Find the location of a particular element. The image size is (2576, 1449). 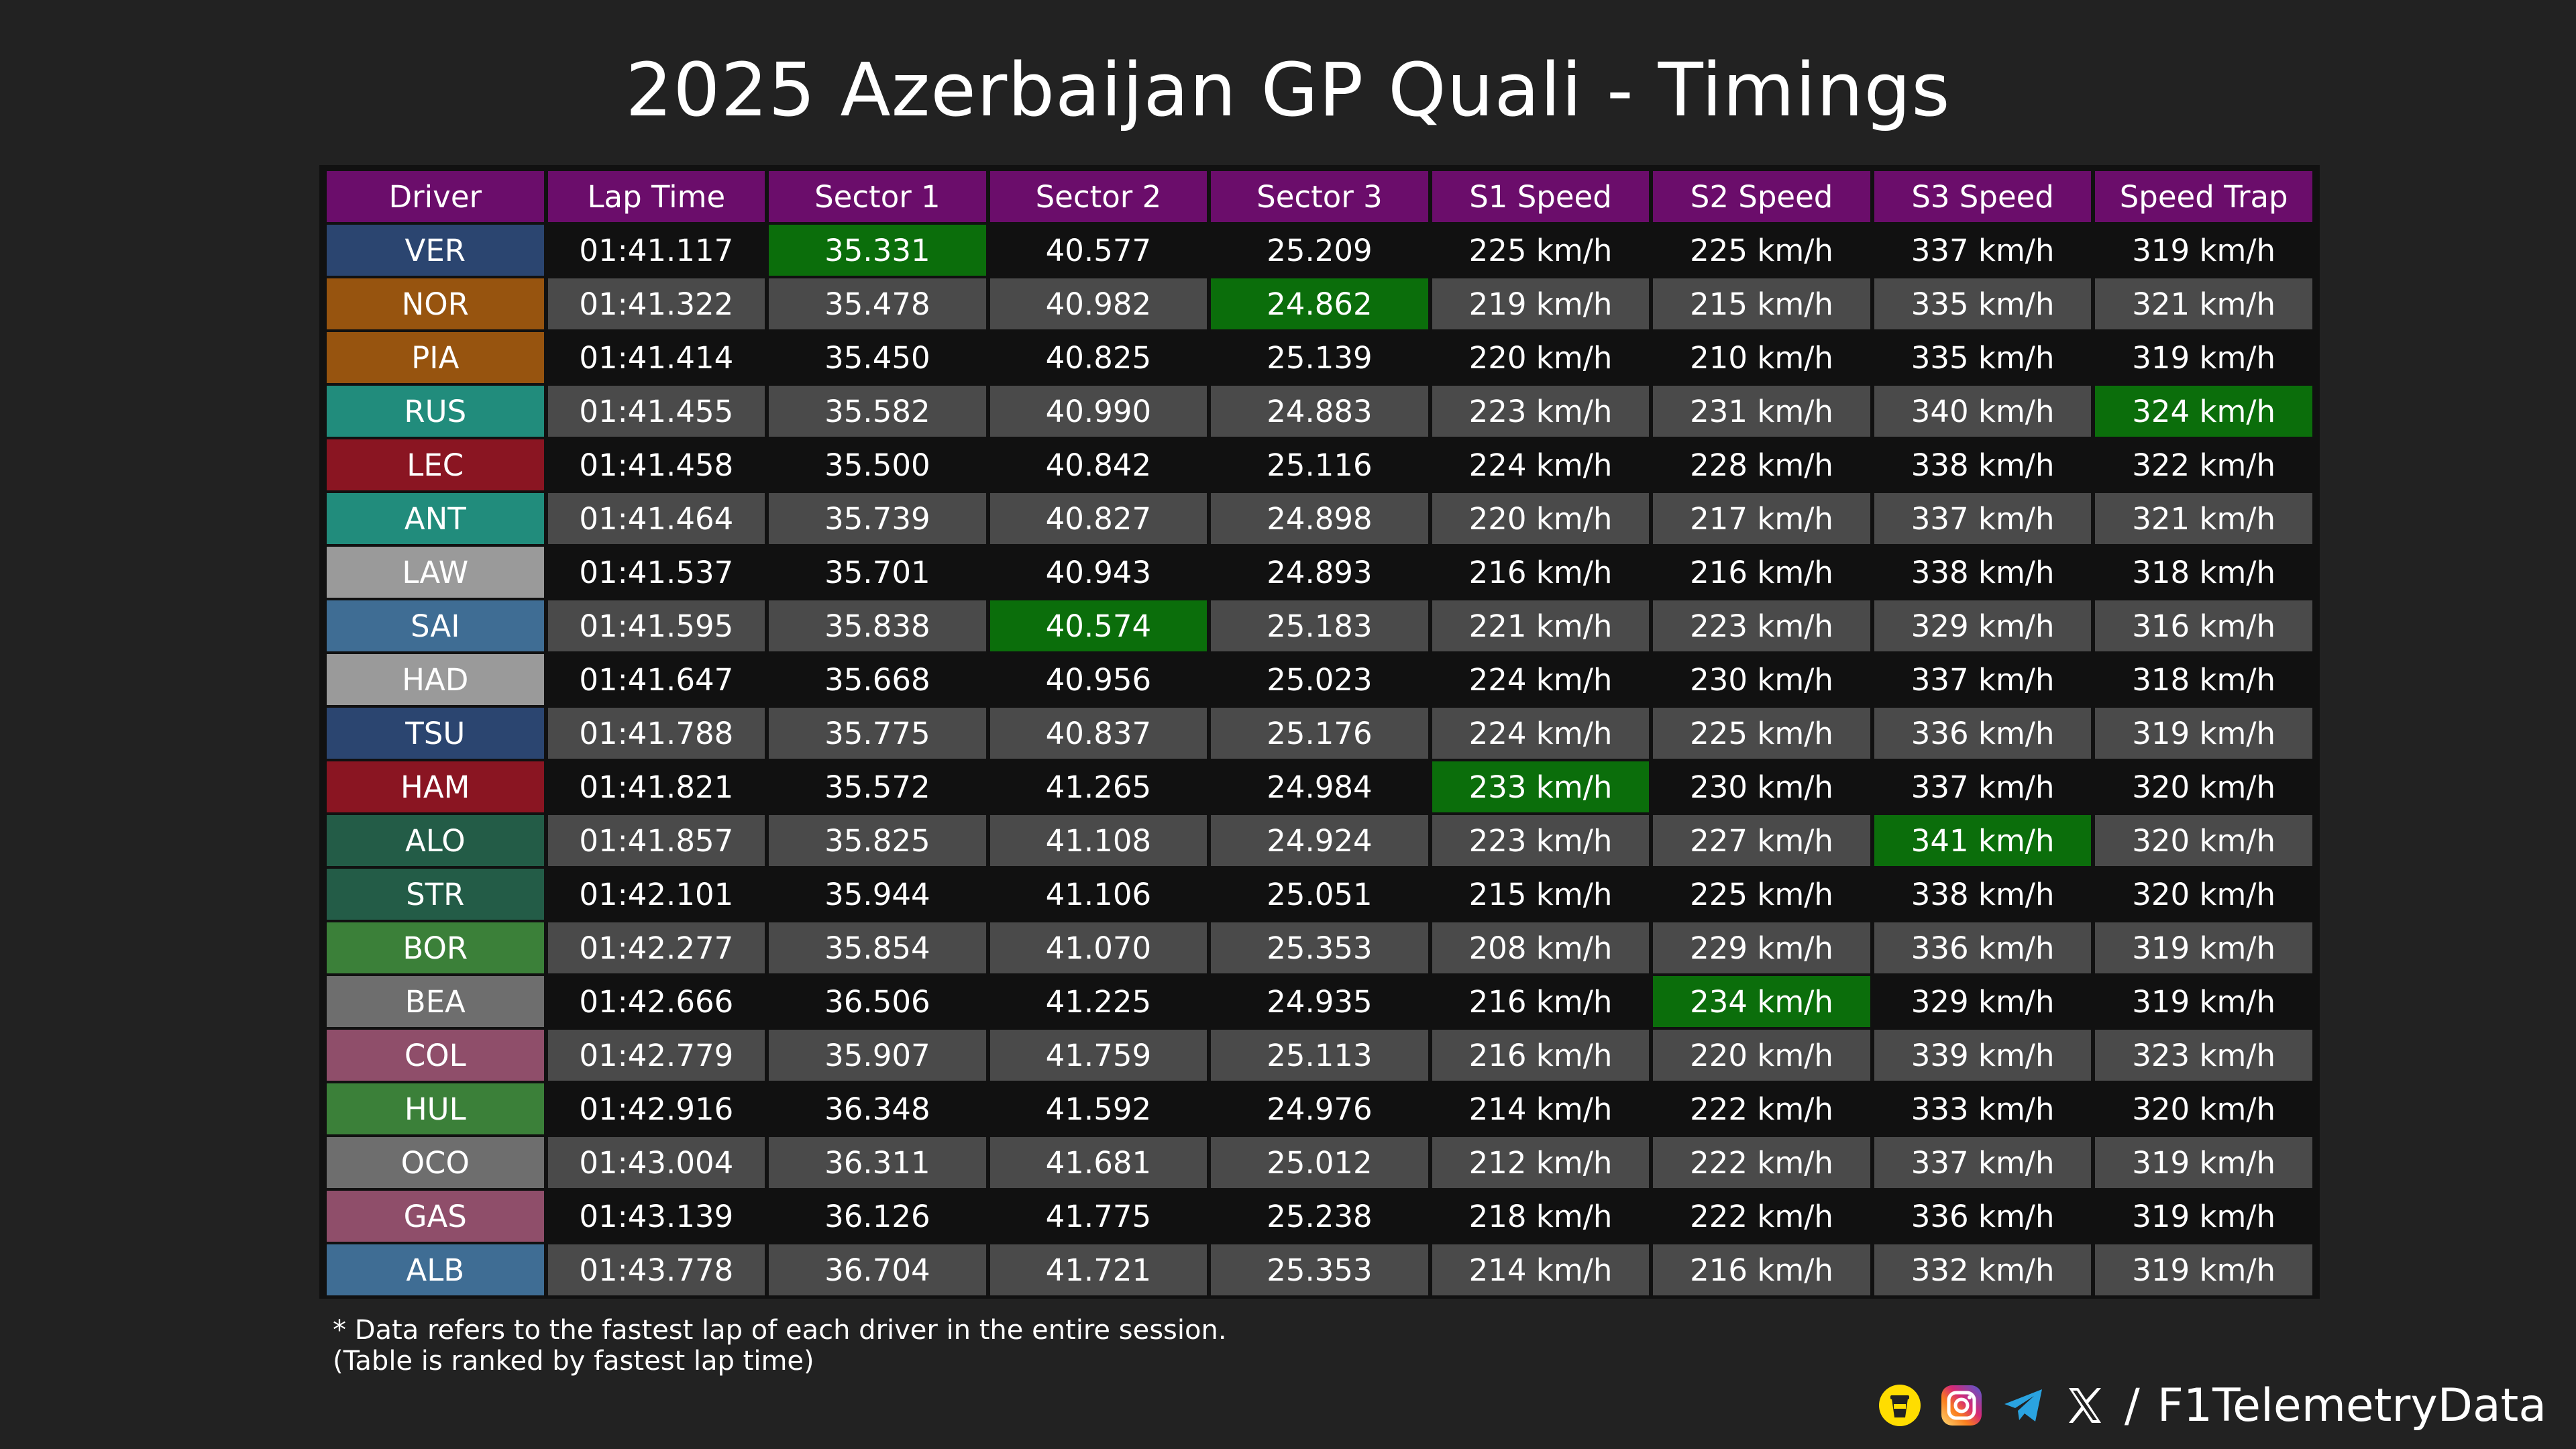

driver-cell: COL is located at coordinates (435, 1055).